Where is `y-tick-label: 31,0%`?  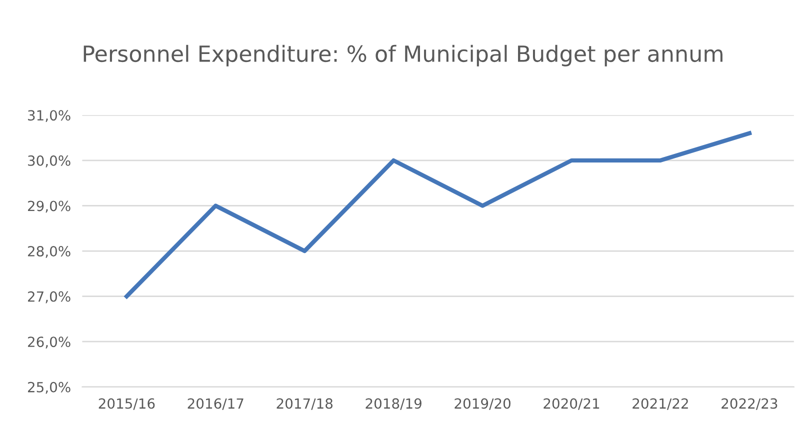
y-tick-label: 31,0% is located at coordinates (49, 116).